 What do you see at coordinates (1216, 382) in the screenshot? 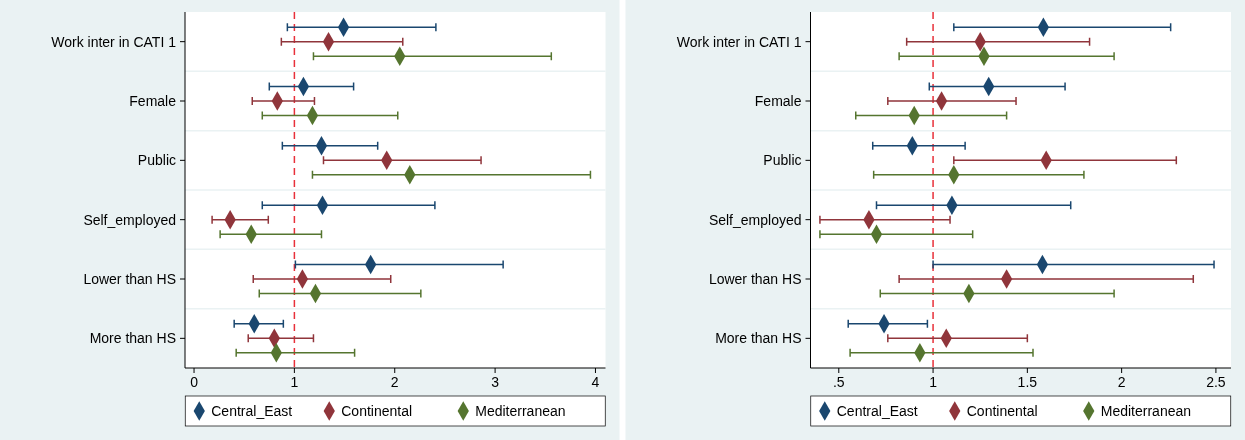
I see `x-tick-label: 2.5` at bounding box center [1216, 382].